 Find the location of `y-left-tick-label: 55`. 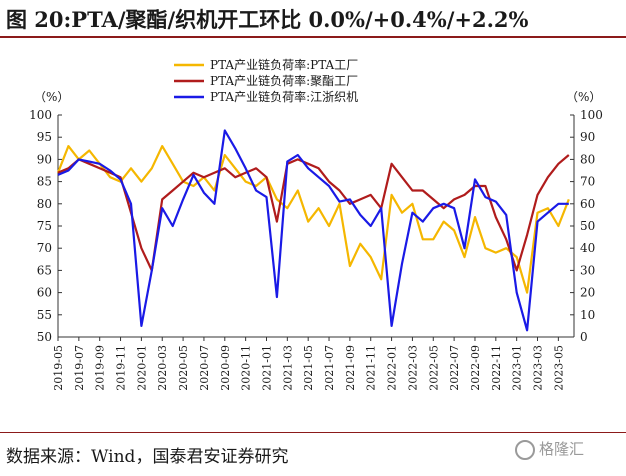

y-left-tick-label: 55 is located at coordinates (44, 315).